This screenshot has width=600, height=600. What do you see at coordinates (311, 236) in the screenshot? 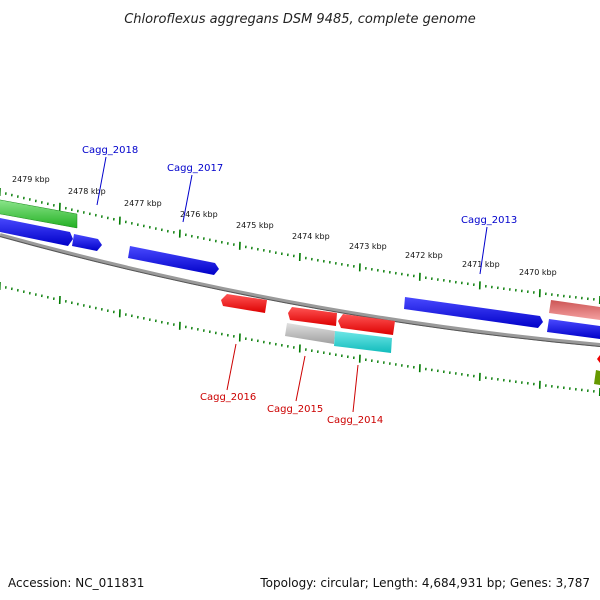
I see `tick-label: 2474 kbp` at bounding box center [311, 236].